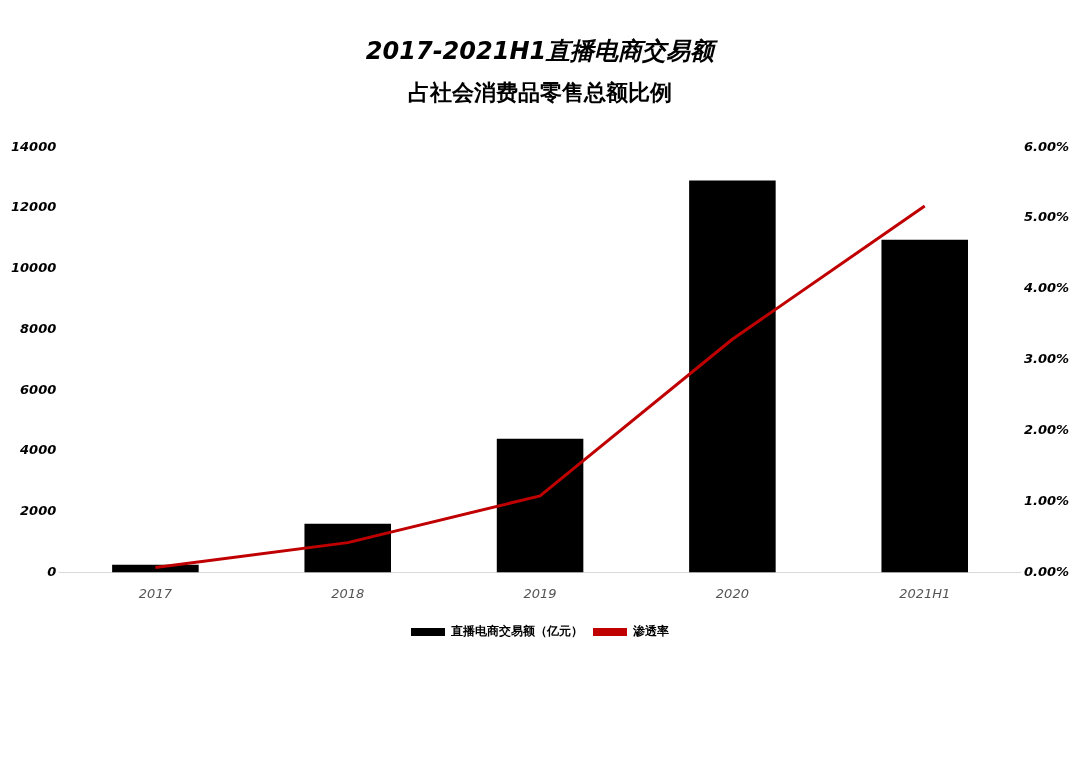 The height and width of the screenshot is (759, 1080). Describe the element at coordinates (1046, 217) in the screenshot. I see `y2-tick-label: 5.00%` at that location.